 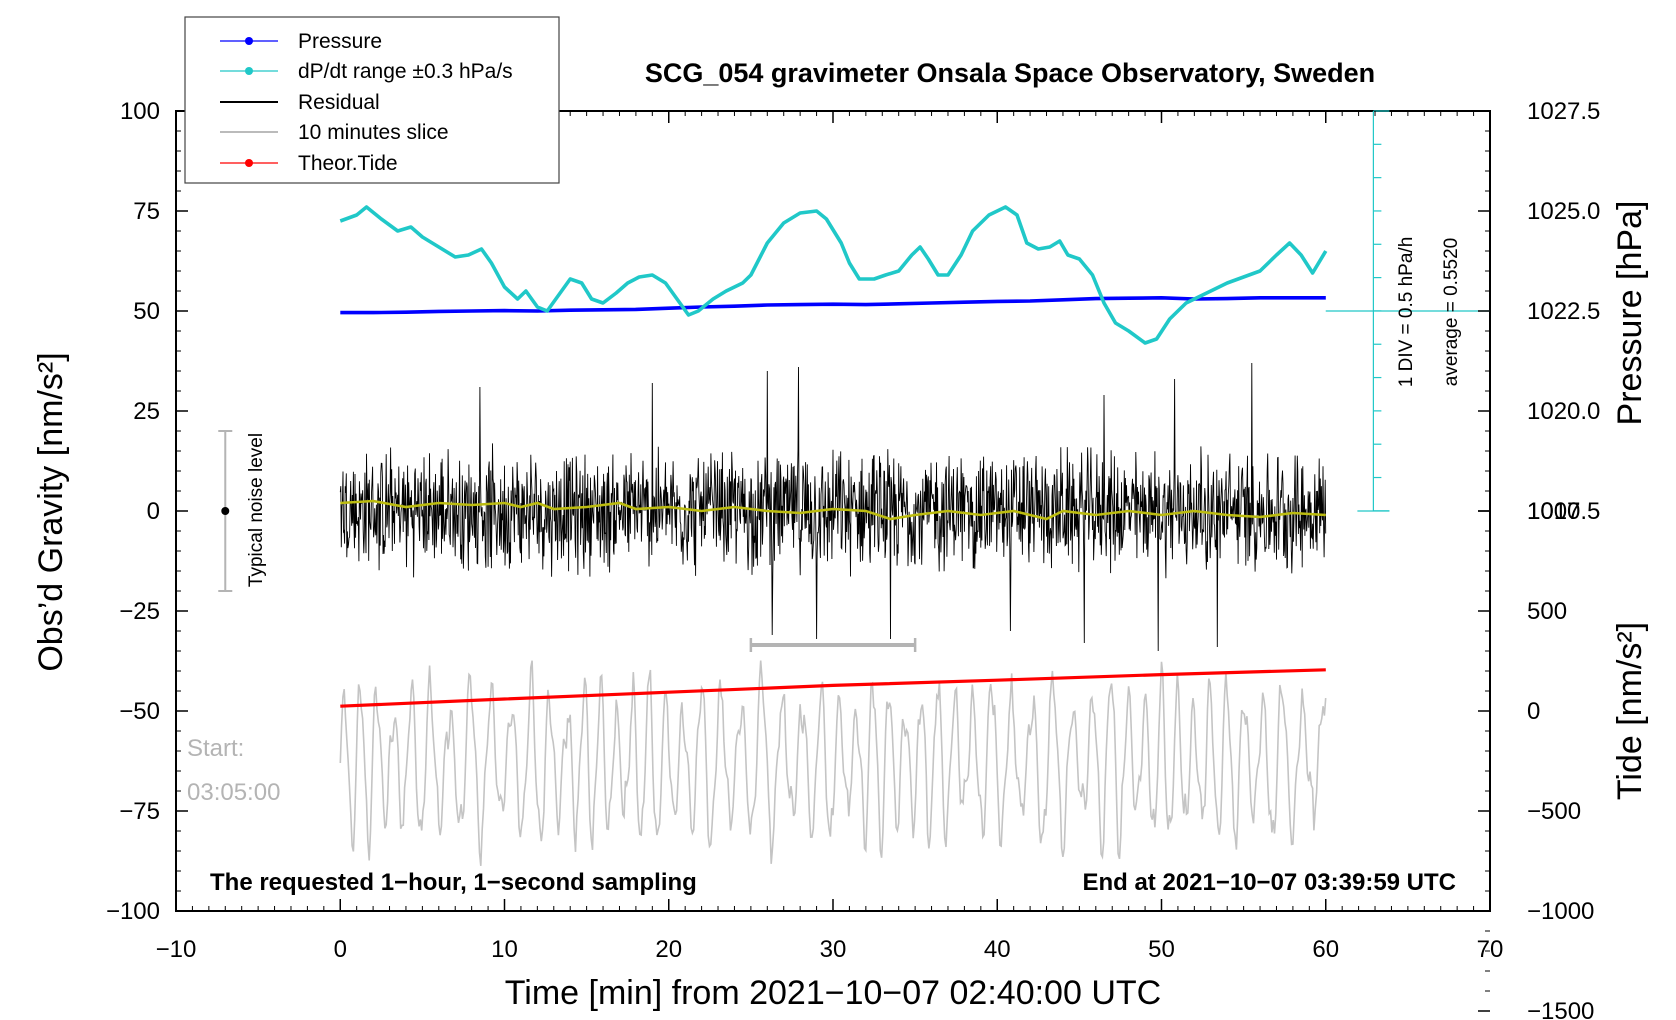 I want to click on series-10-minutes-slice, so click(x=833, y=763).